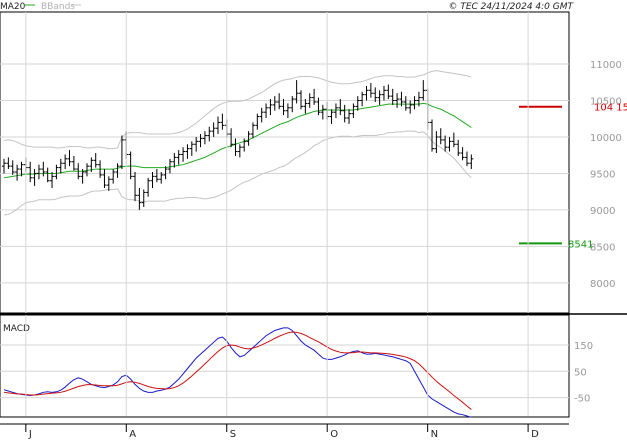 The height and width of the screenshot is (440, 627). What do you see at coordinates (30, 434) in the screenshot?
I see `month-label: J` at bounding box center [30, 434].